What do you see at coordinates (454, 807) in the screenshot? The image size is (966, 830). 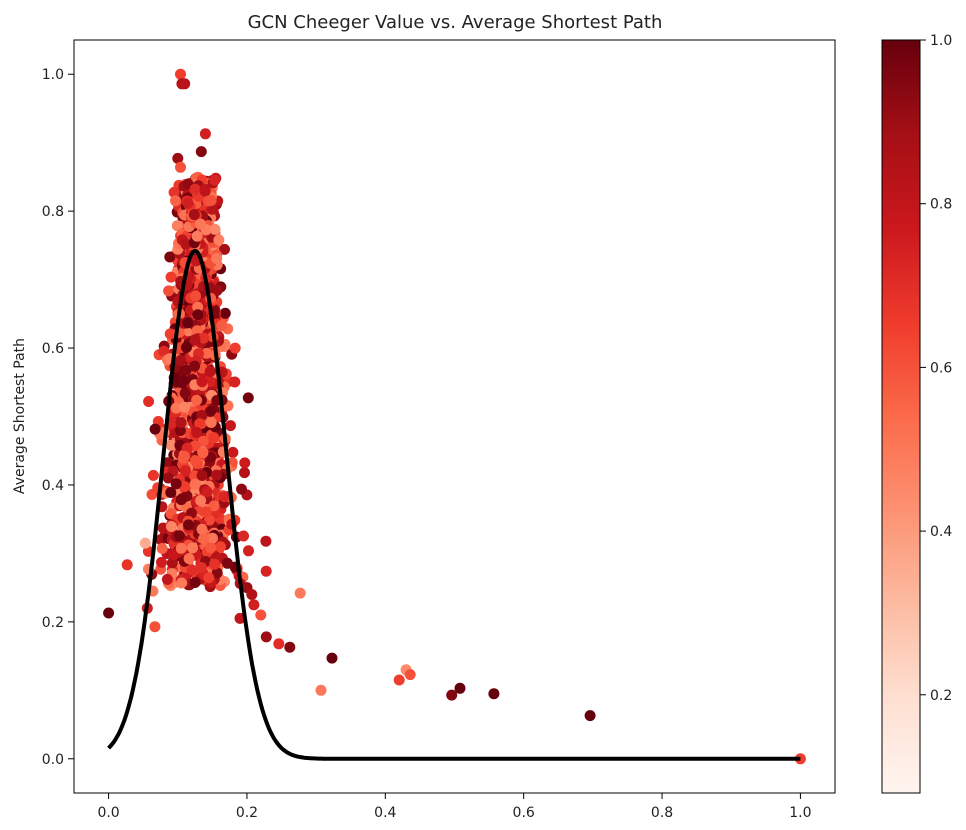 I see `x-axis: 0.0 0.2 0.4 0.6 0.8 1.0` at bounding box center [454, 807].